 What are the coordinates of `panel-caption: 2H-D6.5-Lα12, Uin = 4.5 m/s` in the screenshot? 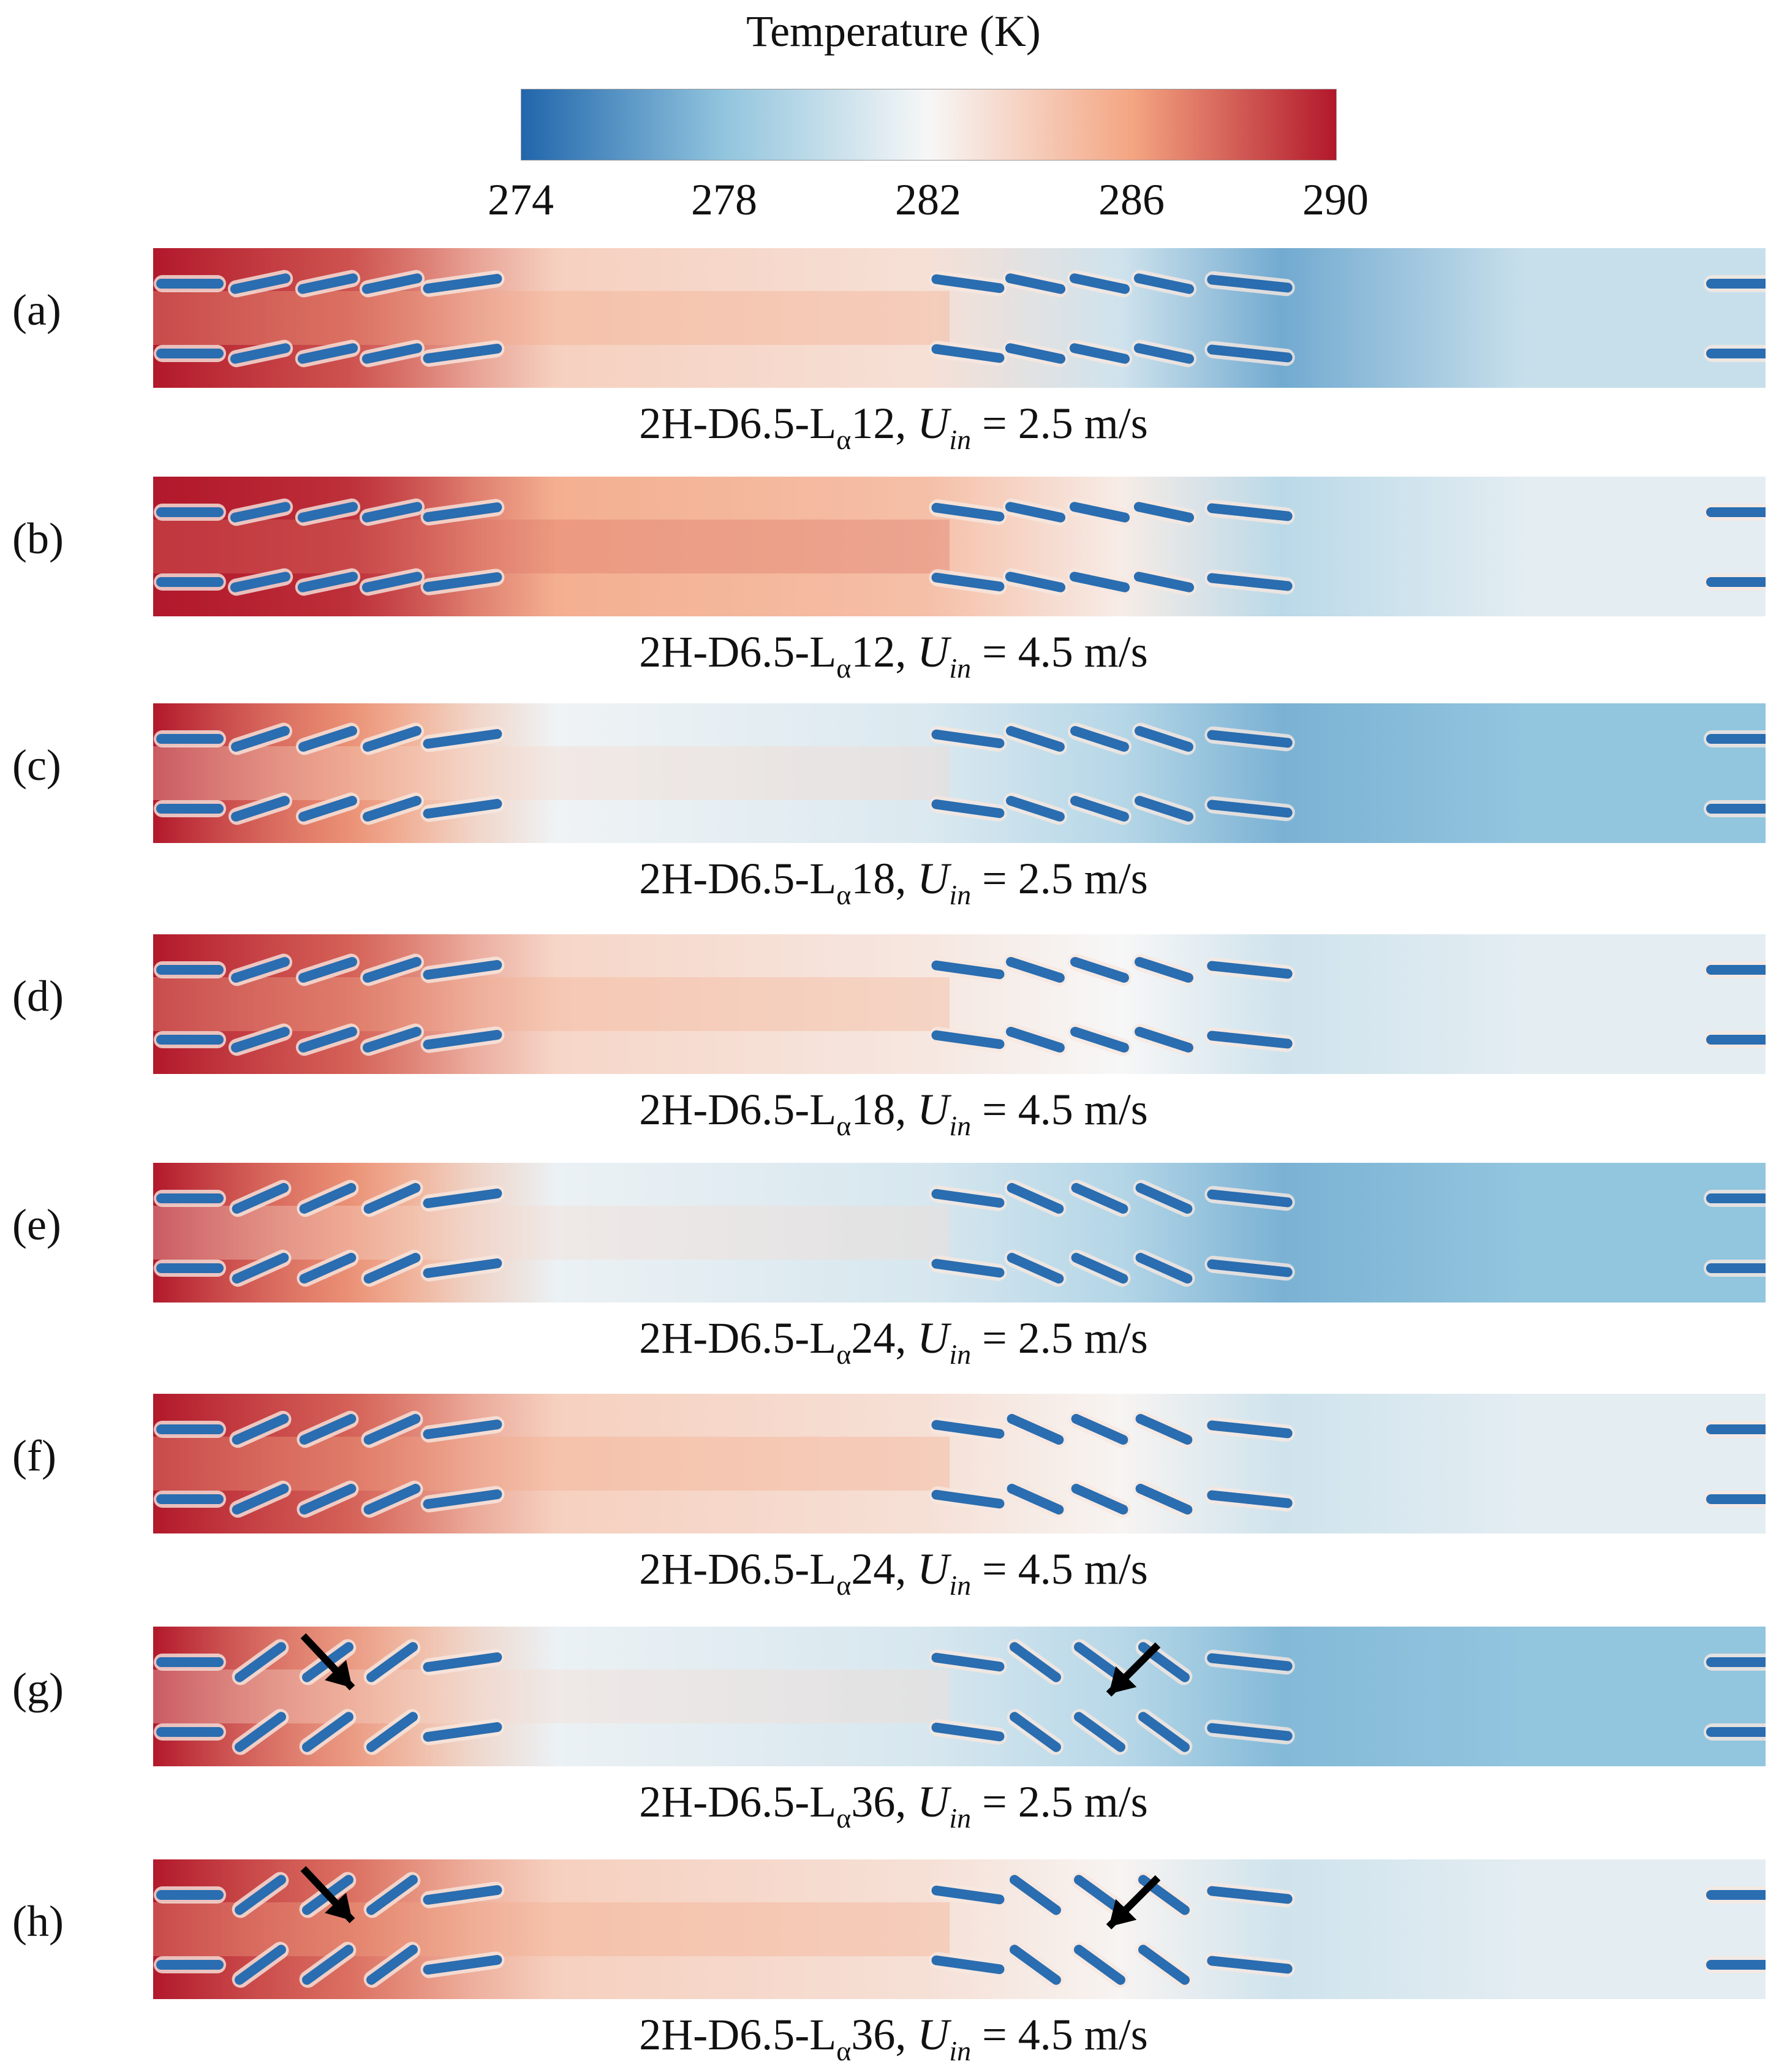 It's located at (893, 655).